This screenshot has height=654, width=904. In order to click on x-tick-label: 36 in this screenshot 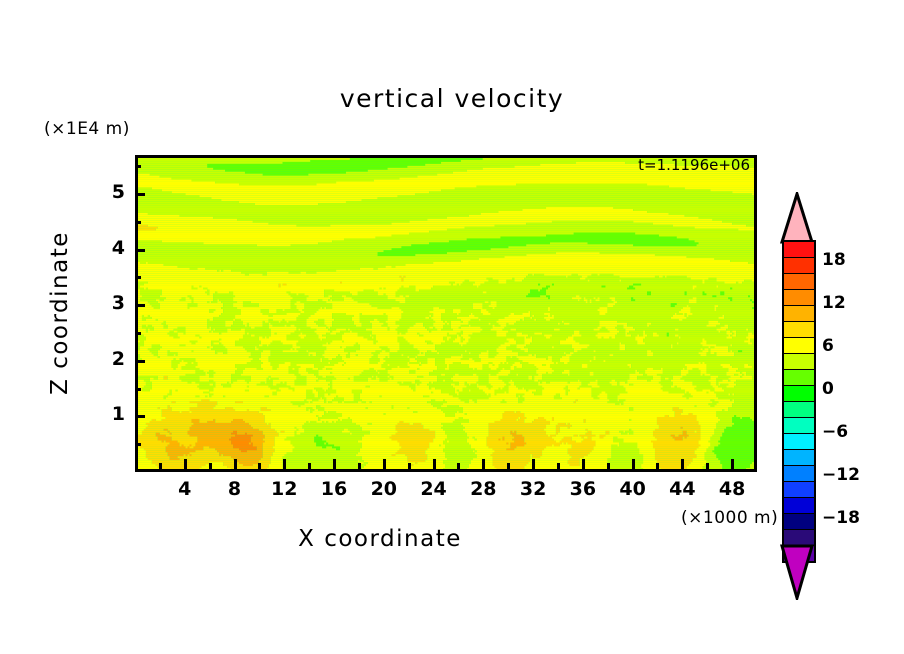, I will do `click(583, 489)`.